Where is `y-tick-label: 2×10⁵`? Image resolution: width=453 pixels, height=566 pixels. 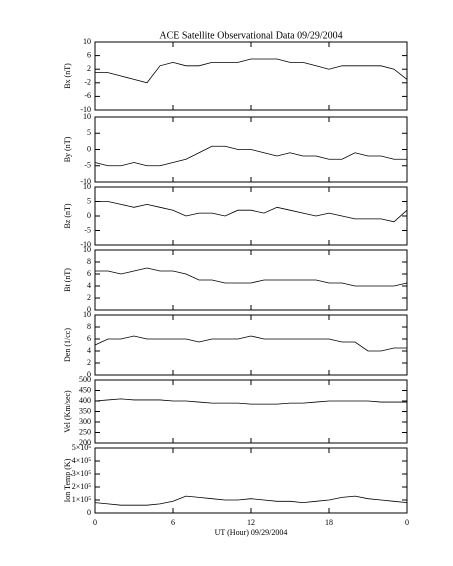
y-tick-label: 2×10⁵ is located at coordinates (82, 486).